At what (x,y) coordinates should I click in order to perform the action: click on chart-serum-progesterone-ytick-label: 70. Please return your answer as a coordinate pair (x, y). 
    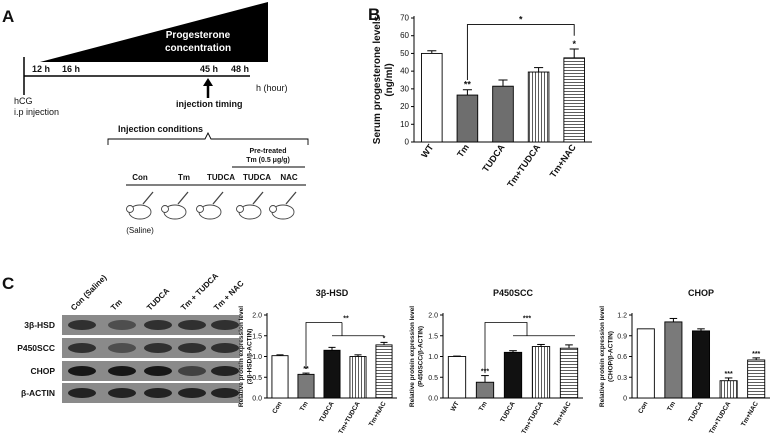
    Looking at the image, I should click on (404, 18).